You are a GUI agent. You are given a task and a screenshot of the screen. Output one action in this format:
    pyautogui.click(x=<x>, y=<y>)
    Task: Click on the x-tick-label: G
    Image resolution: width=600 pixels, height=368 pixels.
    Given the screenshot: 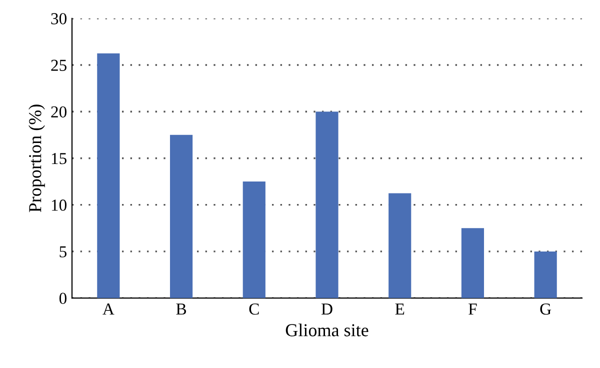 What is the action you would take?
    pyautogui.click(x=546, y=309)
    